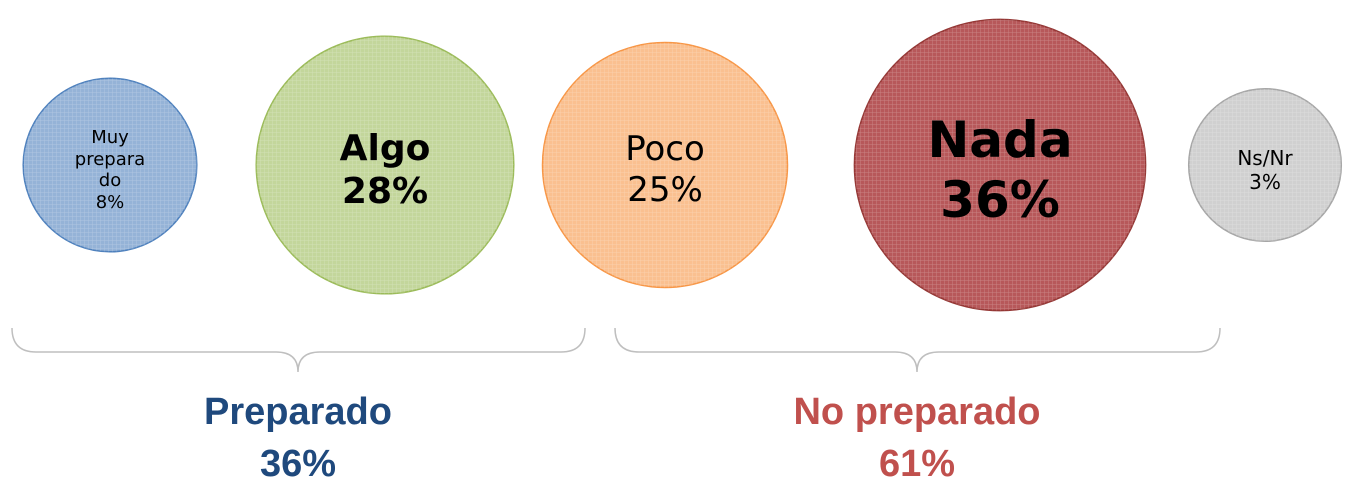 This screenshot has height=490, width=1354. Describe the element at coordinates (298, 464) in the screenshot. I see `group-value: 36%` at that location.